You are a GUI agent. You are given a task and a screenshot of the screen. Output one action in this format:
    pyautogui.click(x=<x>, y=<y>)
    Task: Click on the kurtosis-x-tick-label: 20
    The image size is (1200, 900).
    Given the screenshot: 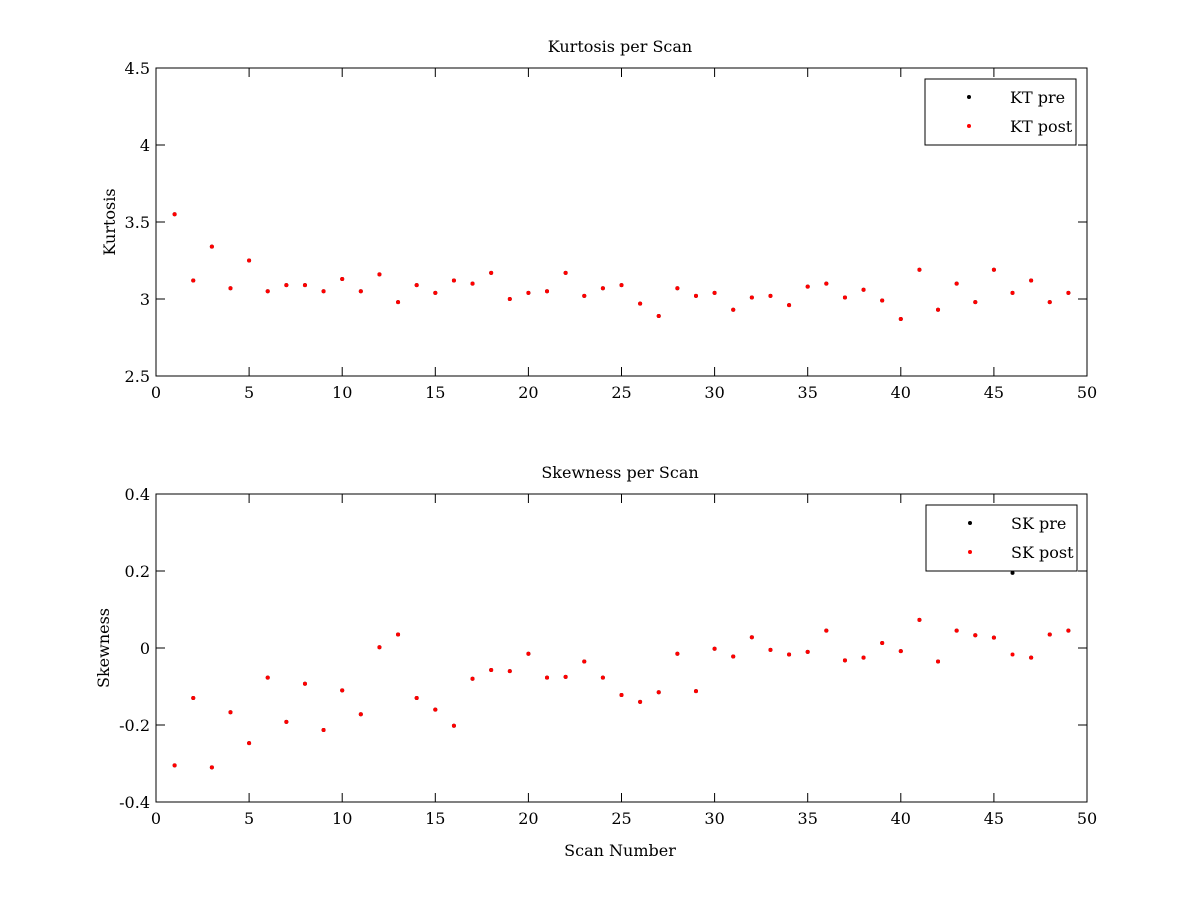 What is the action you would take?
    pyautogui.click(x=528, y=392)
    